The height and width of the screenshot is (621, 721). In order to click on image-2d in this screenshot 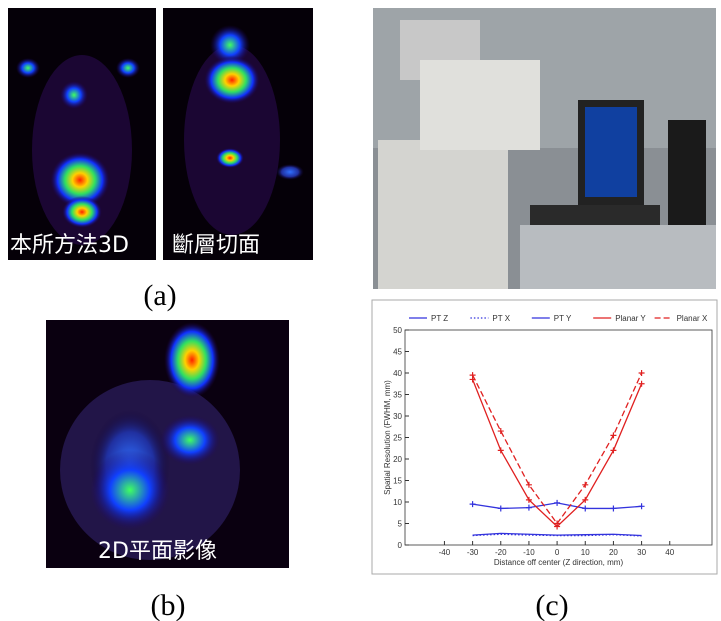, I will do `click(167, 444)`.